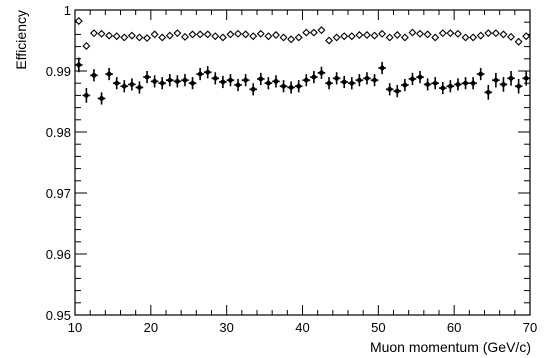 This screenshot has height=358, width=547. Describe the element at coordinates (151, 327) in the screenshot. I see `x-tick-label: 20` at that location.